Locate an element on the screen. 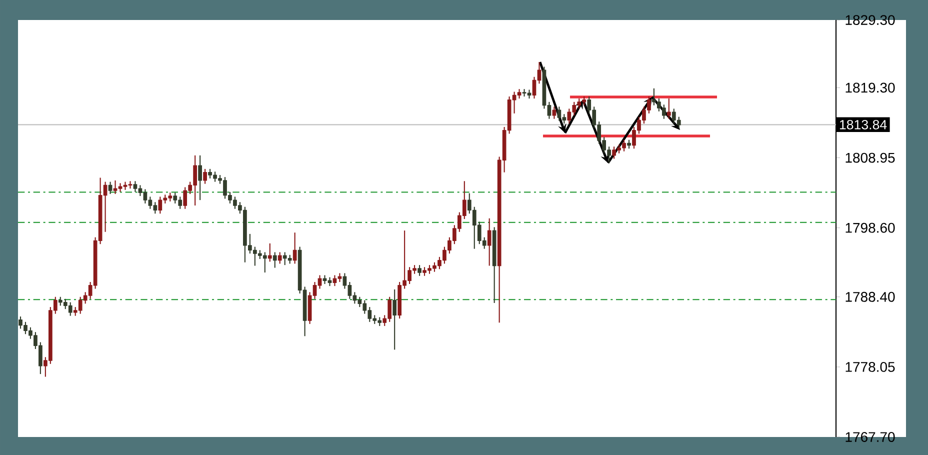 The image size is (928, 455). ref-line-label: 1813.84 is located at coordinates (863, 125).